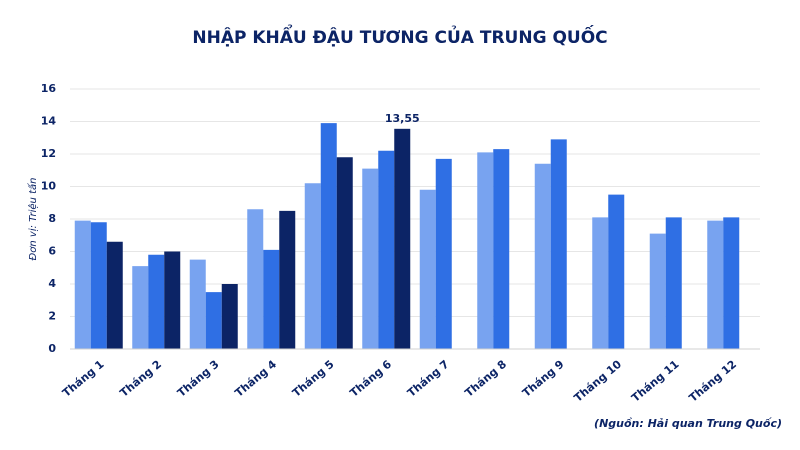  Describe the element at coordinates (49, 88) in the screenshot. I see `y-tick-label: 16` at that location.